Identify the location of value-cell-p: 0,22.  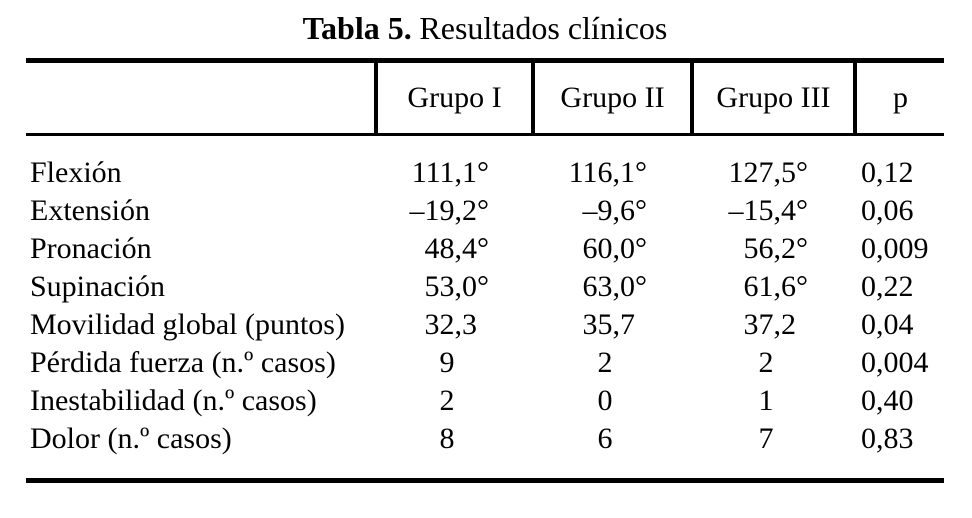
(887, 286).